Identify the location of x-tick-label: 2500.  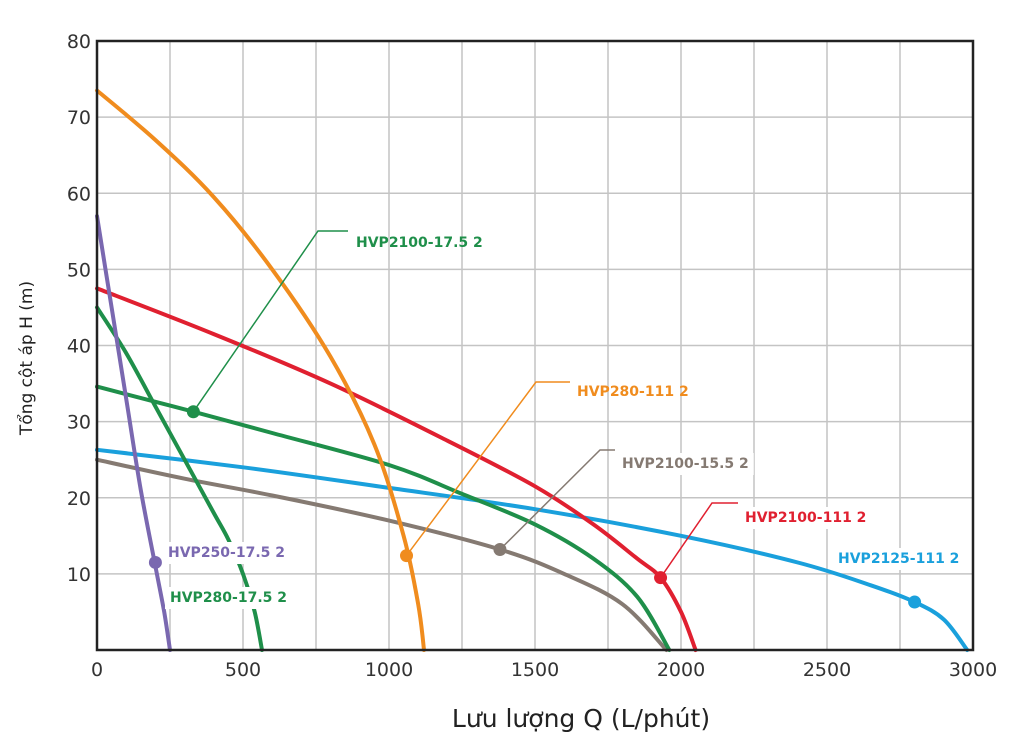
(827, 670).